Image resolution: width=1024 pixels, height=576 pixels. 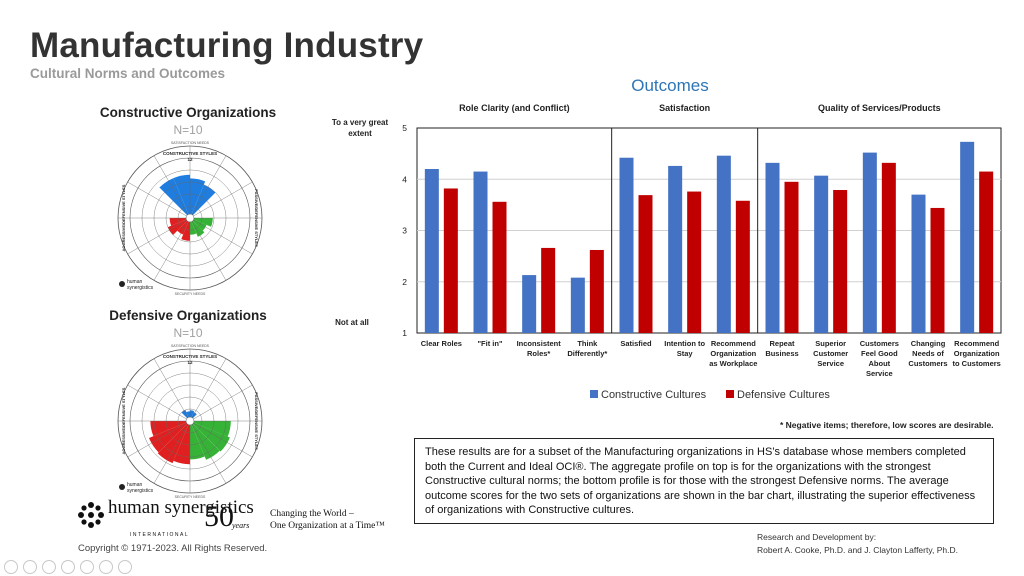 I want to click on category-label: "Fit in", so click(x=489, y=343).